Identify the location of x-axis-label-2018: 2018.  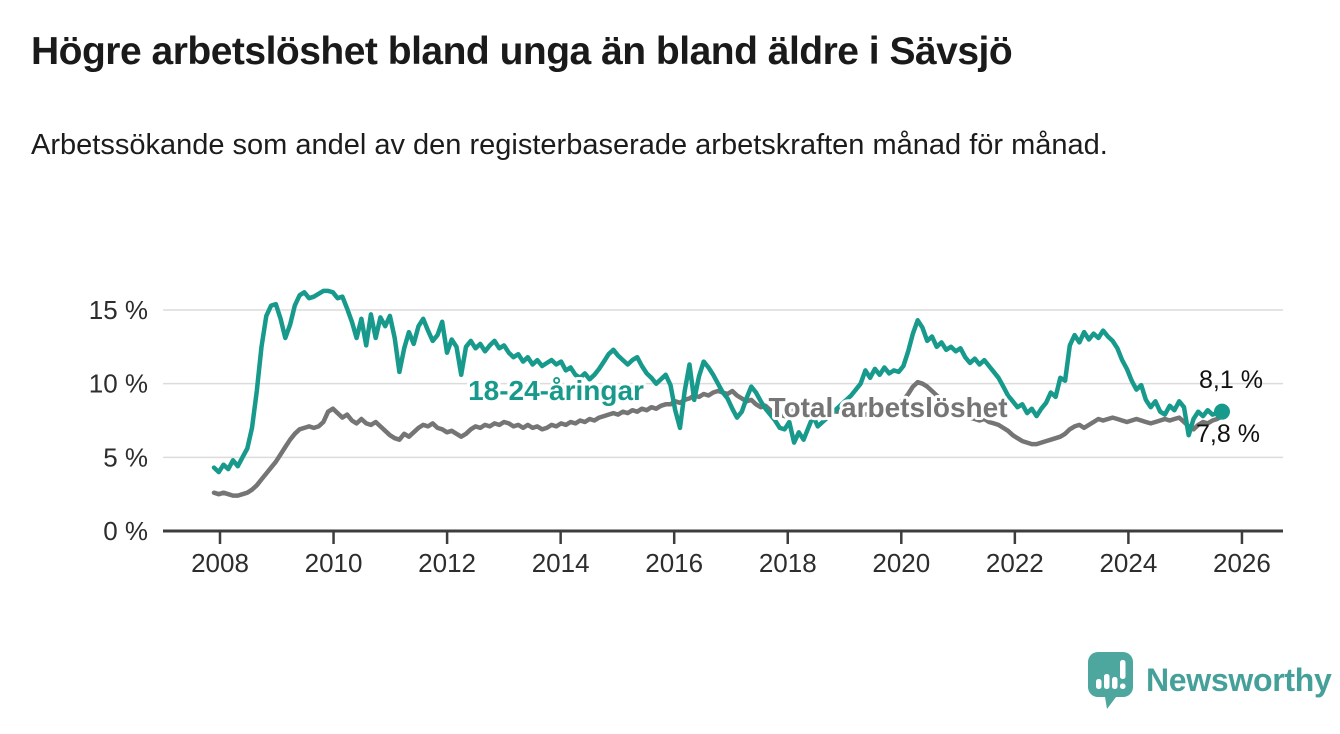
(788, 563).